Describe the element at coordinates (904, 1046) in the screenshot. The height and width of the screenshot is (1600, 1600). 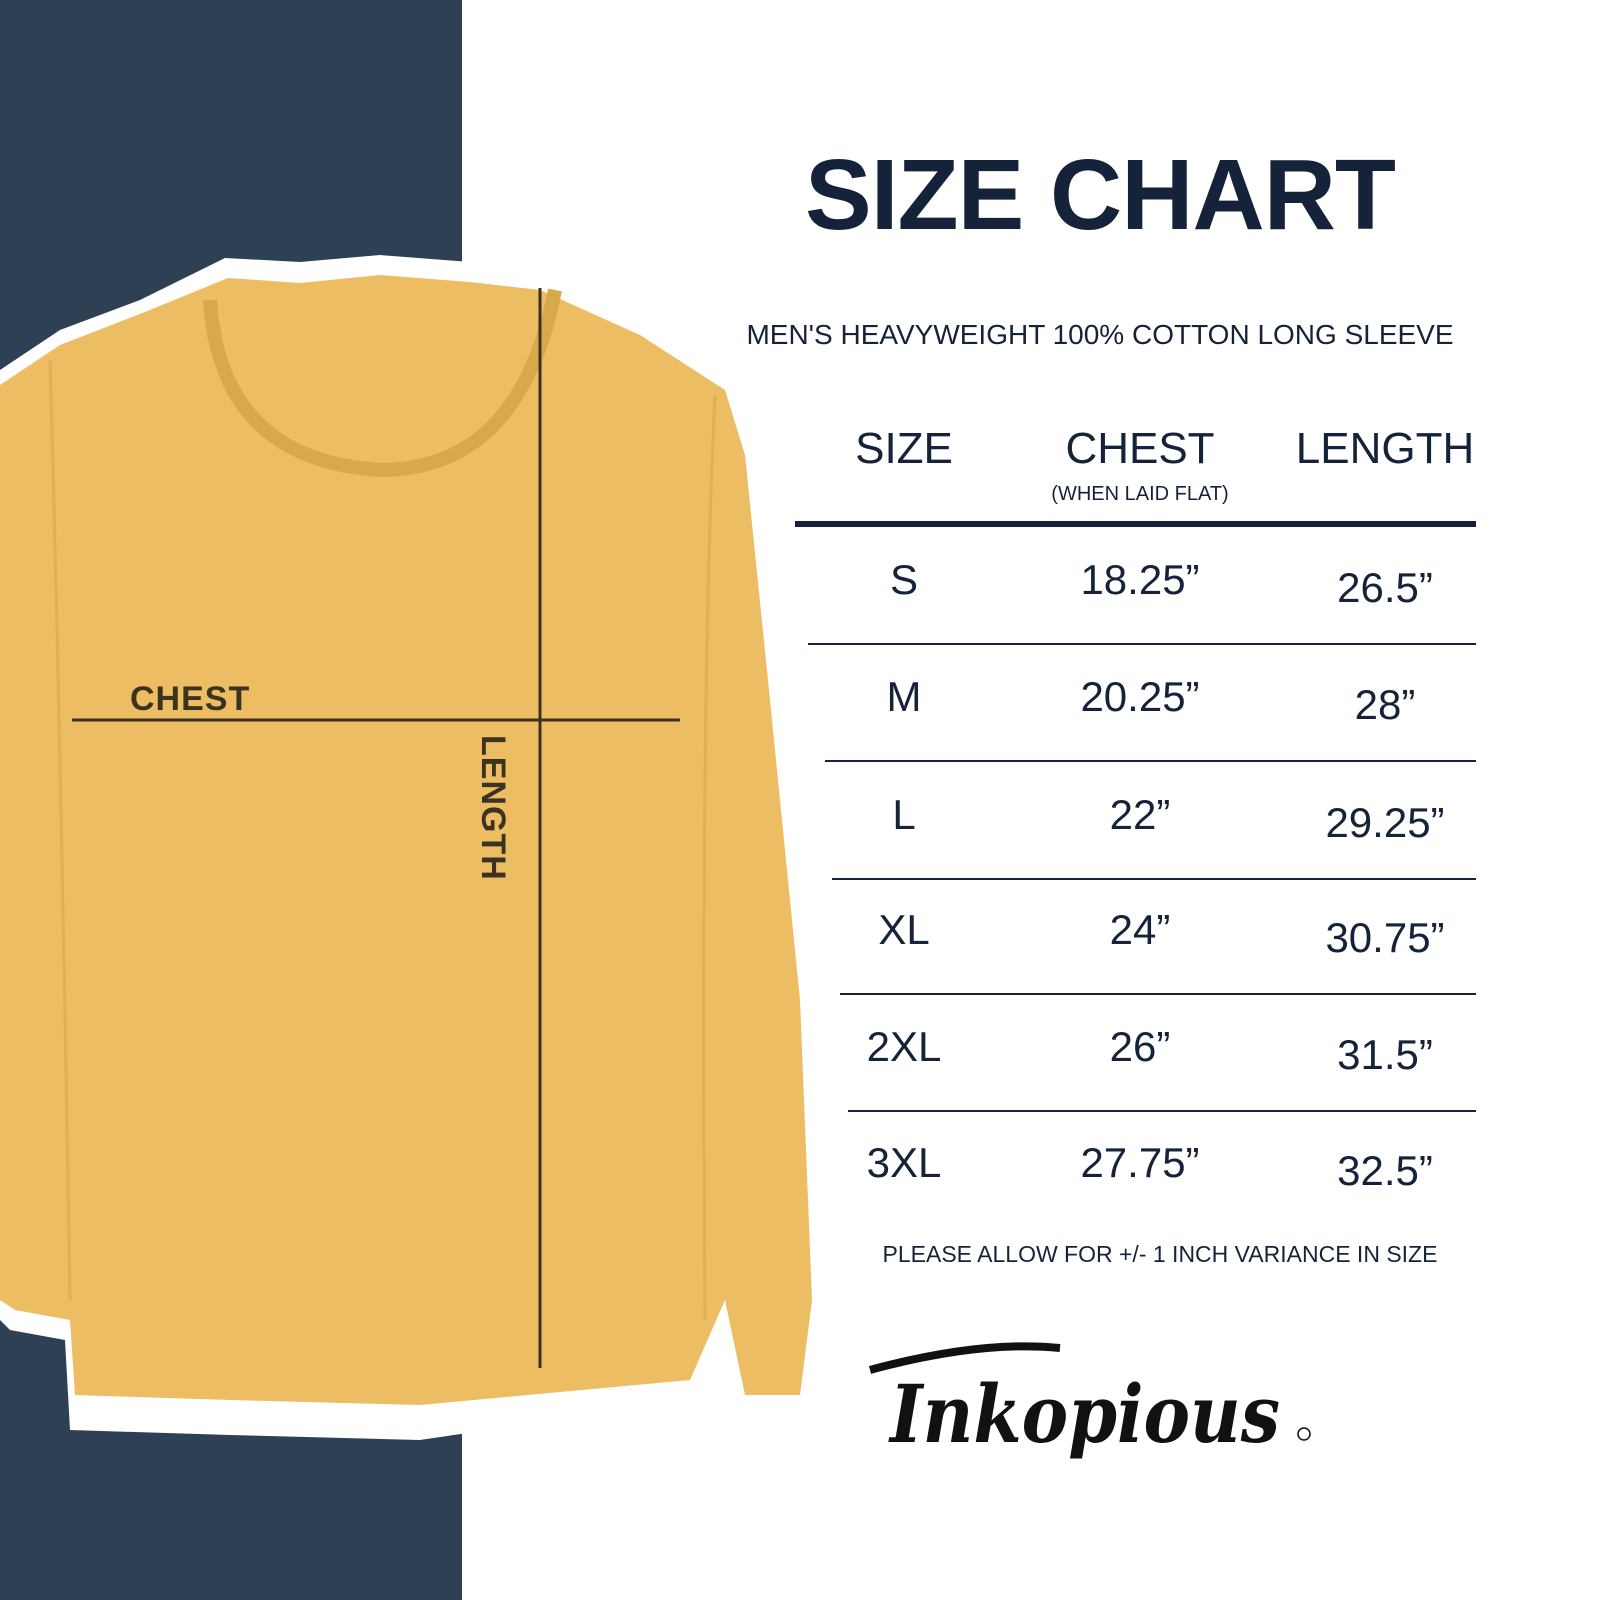
I see `cell-size: 2XL` at that location.